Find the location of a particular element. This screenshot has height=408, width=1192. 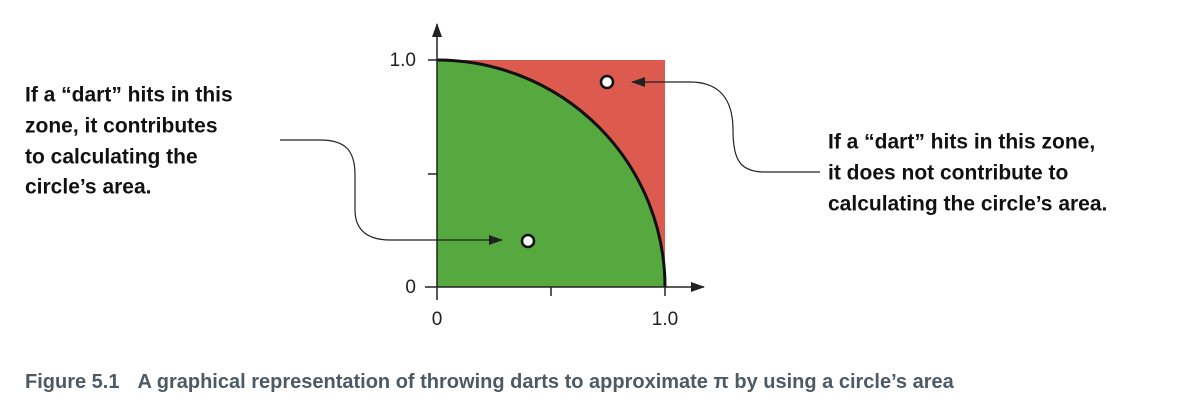

annotation-line: zone, it contributes is located at coordinates (121, 126).